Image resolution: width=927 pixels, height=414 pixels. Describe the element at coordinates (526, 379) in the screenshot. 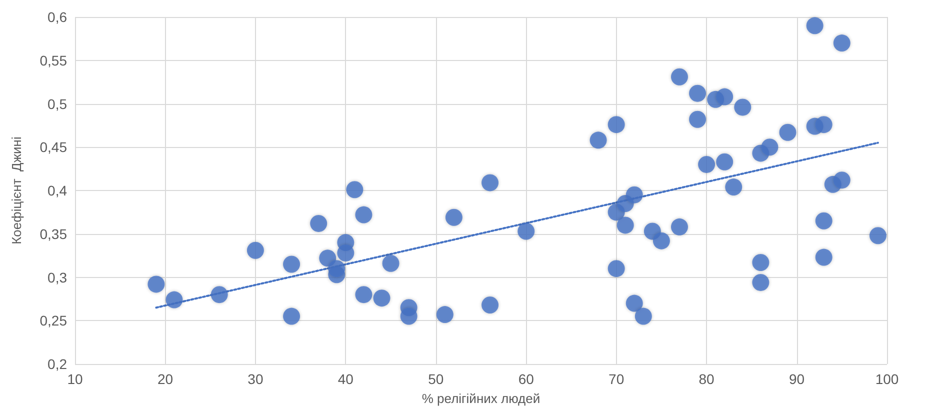

I see `x-tick-label: 60` at that location.